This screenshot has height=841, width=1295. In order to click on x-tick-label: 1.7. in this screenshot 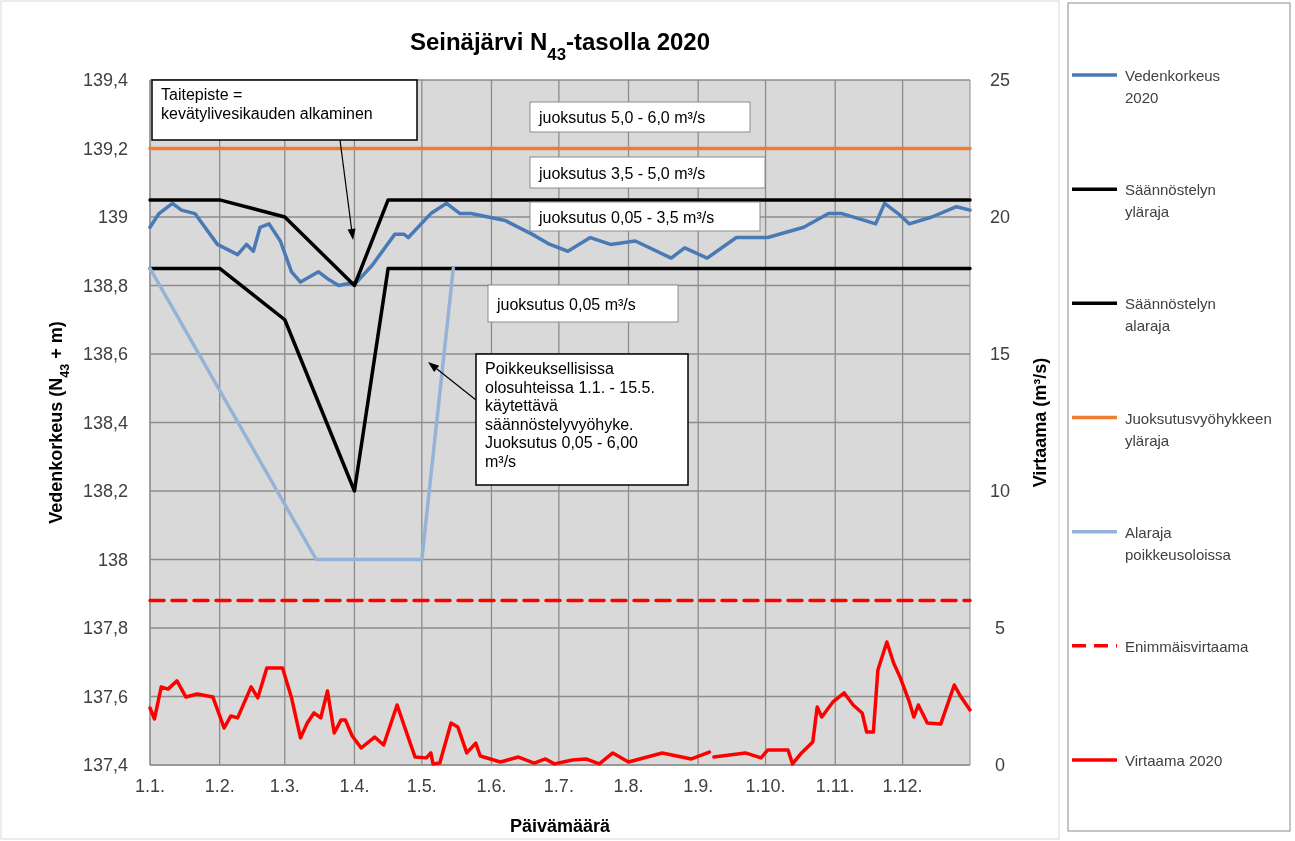, I will do `click(558, 786)`.